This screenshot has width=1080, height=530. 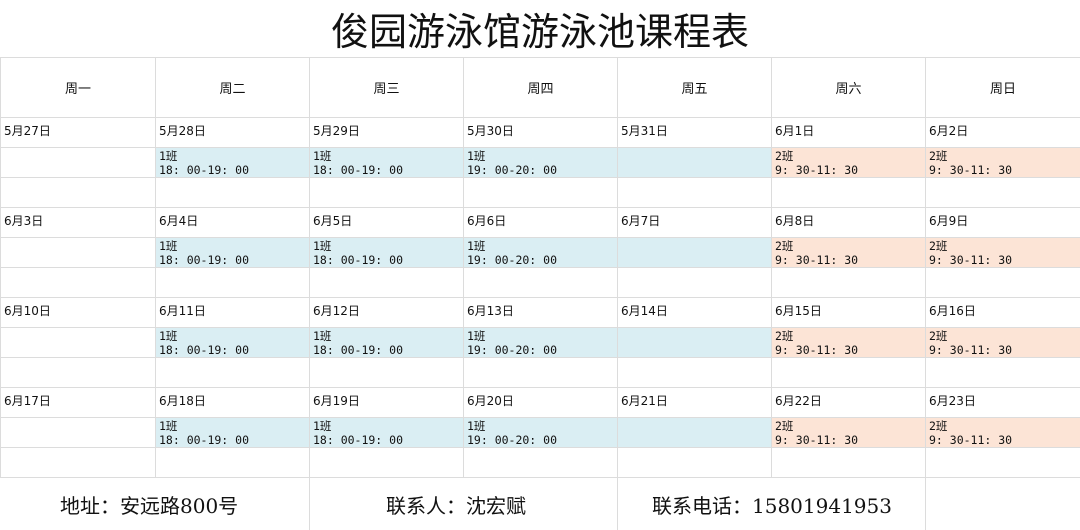 What do you see at coordinates (387, 313) in the screenshot?
I see `date-cell: 6月12日` at bounding box center [387, 313].